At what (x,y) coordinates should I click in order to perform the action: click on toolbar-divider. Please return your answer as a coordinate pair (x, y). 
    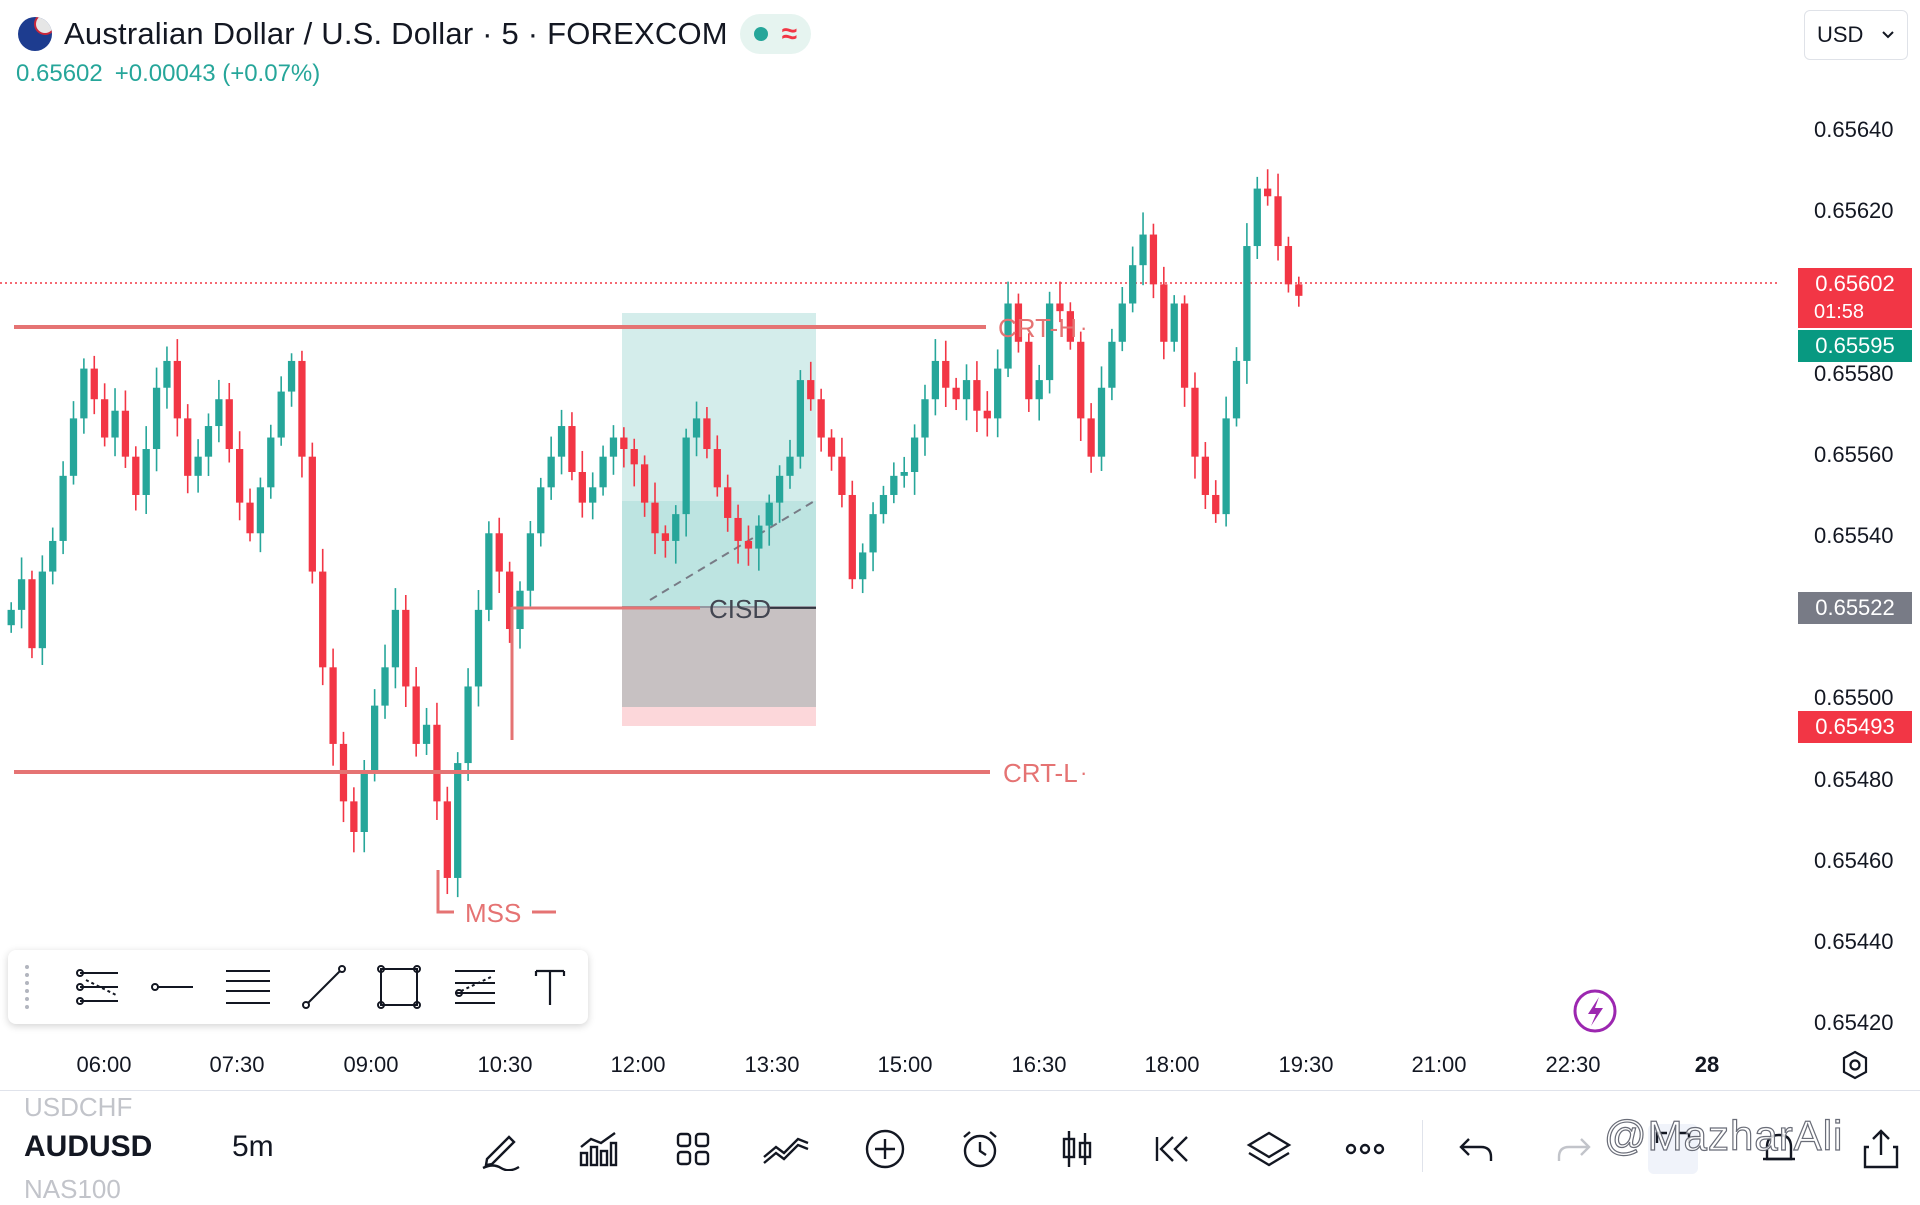
    Looking at the image, I should click on (1422, 1146).